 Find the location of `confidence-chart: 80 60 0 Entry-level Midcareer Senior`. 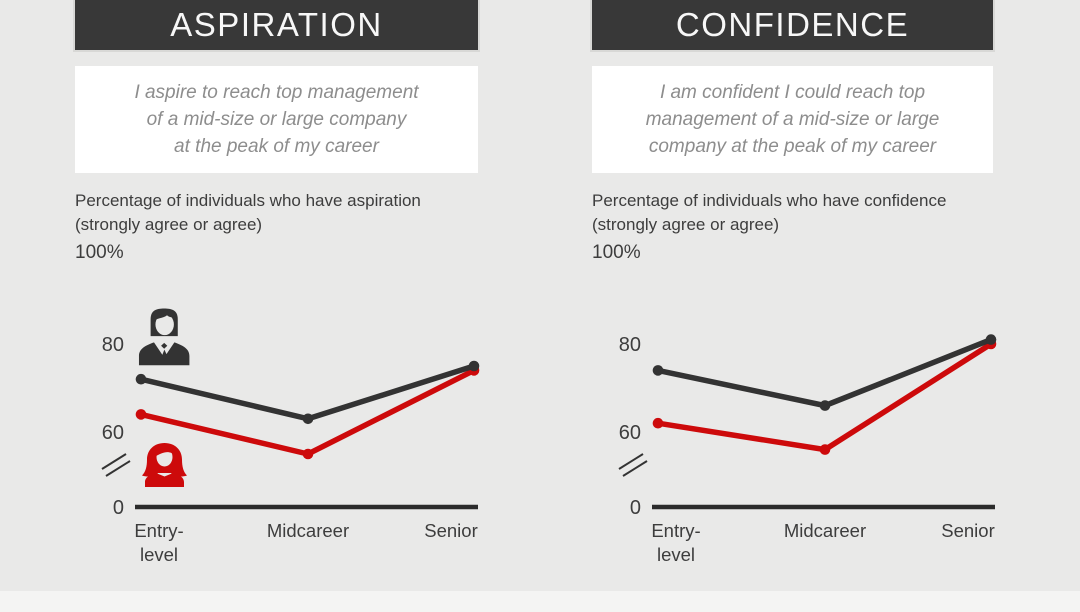

confidence-chart: 80 60 0 Entry-level Midcareer Senior is located at coordinates (807, 449).